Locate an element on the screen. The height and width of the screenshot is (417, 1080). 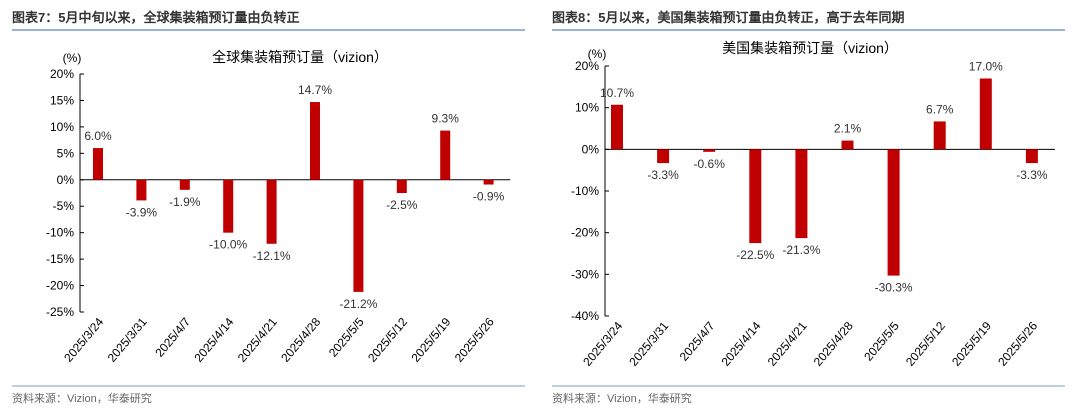
y-tick-label: -25% is located at coordinates (60, 312).